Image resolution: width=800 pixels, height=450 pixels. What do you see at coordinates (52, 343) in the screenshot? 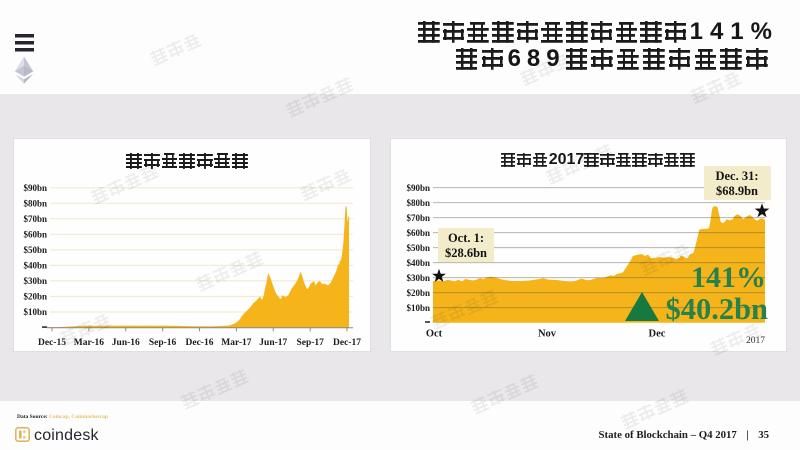
I see `svg-text: Dec-15` at bounding box center [52, 343].